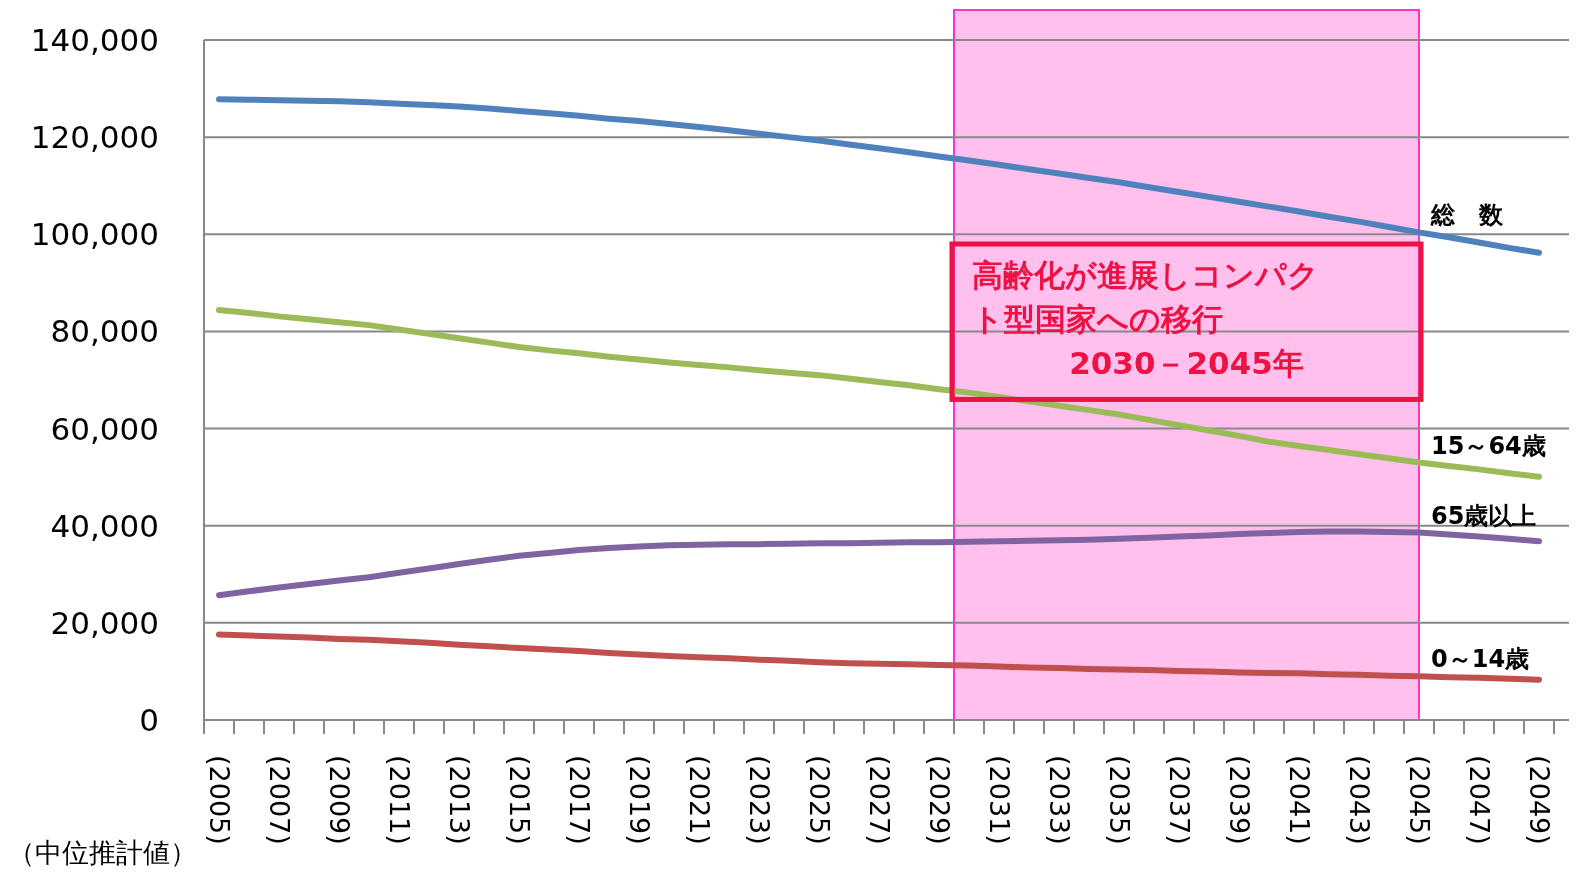  Describe the element at coordinates (1179, 800) in the screenshot. I see `x-tick-label: (2037)` at that location.